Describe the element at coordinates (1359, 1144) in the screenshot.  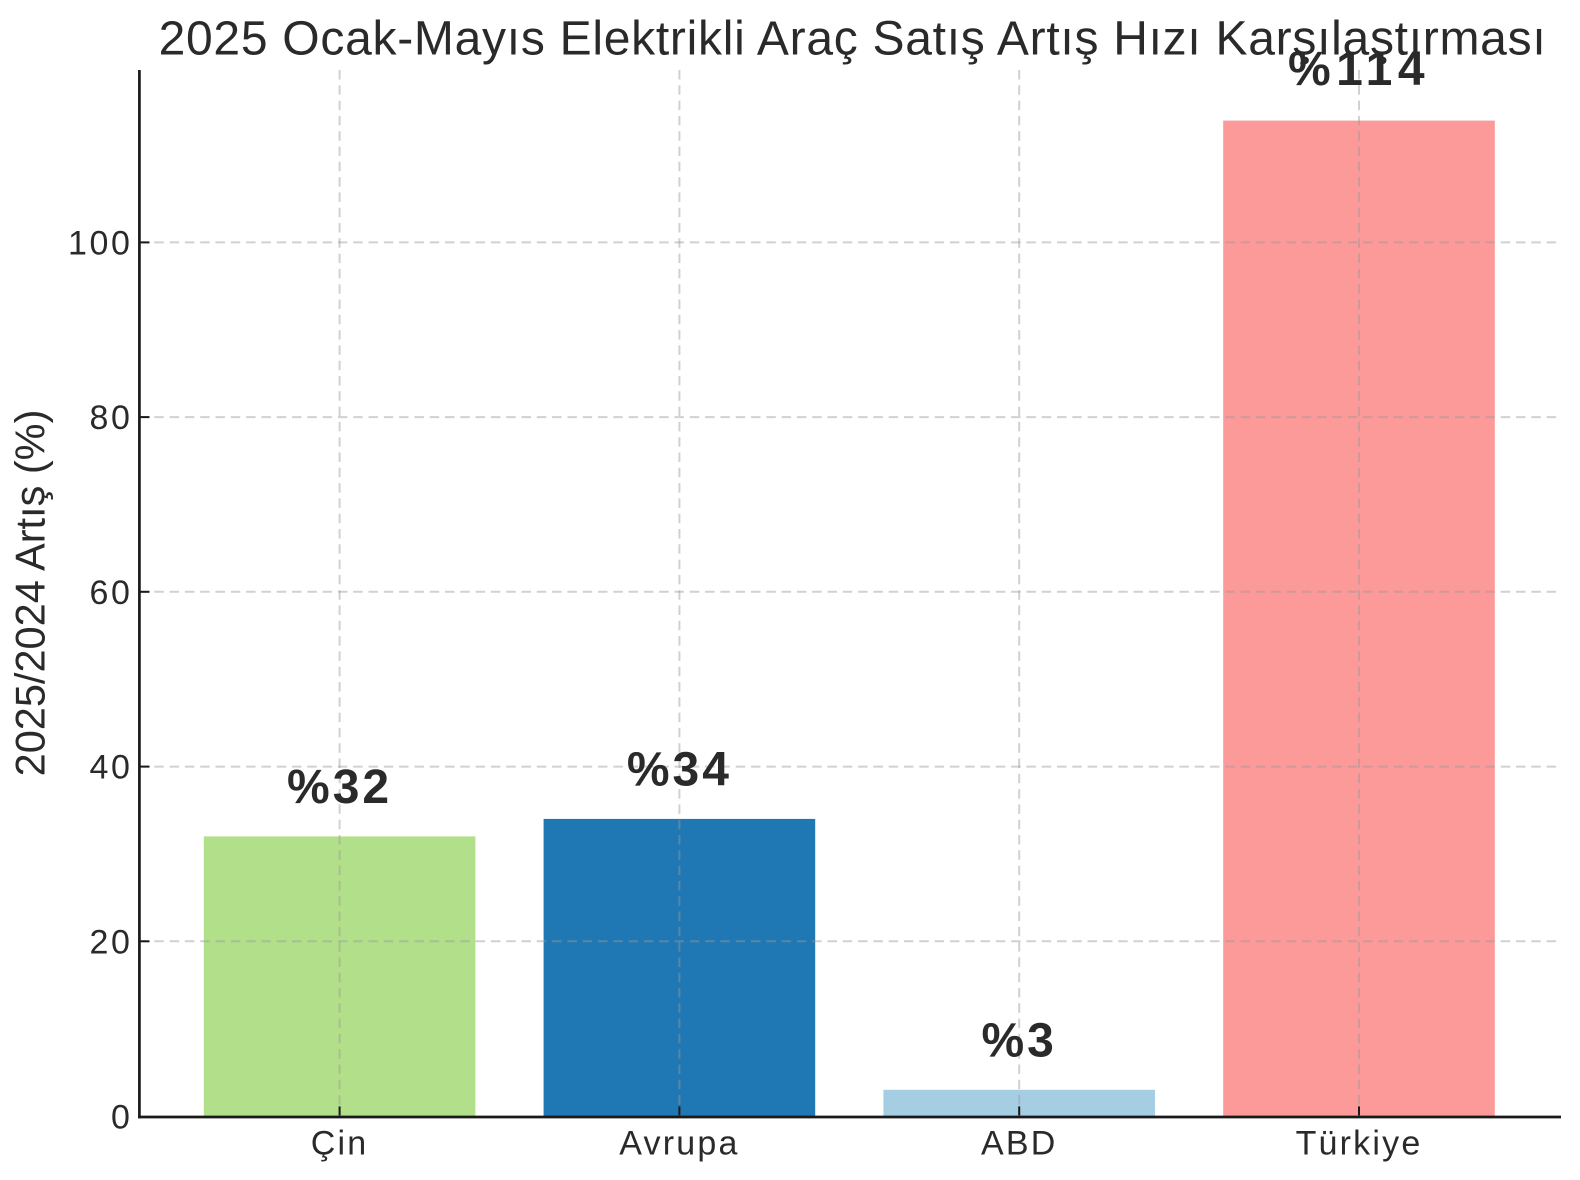
I see `svg-text: Türkiye` at that location.